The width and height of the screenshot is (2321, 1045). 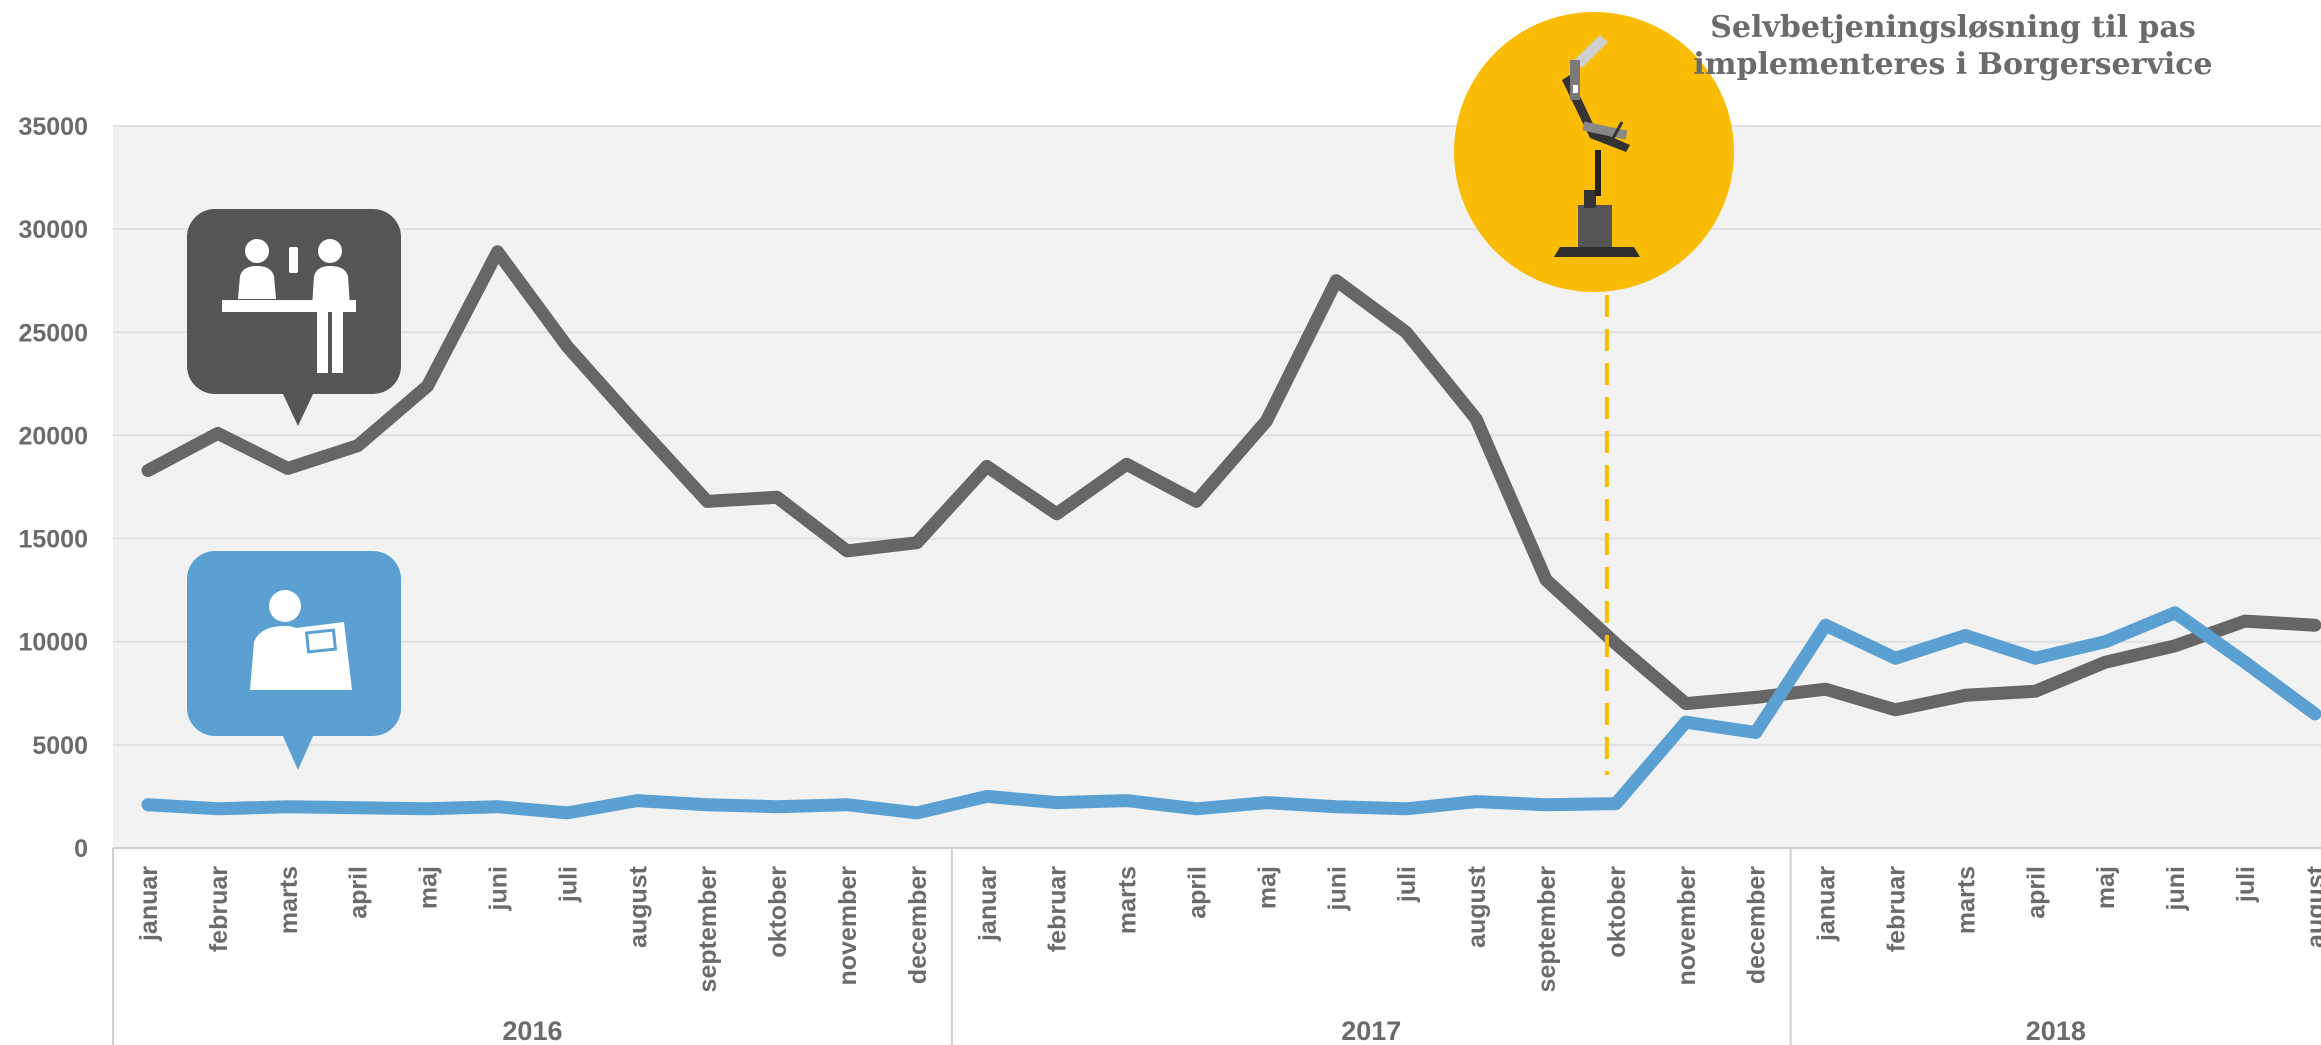 I want to click on counter-service-icon, so click(x=289, y=306).